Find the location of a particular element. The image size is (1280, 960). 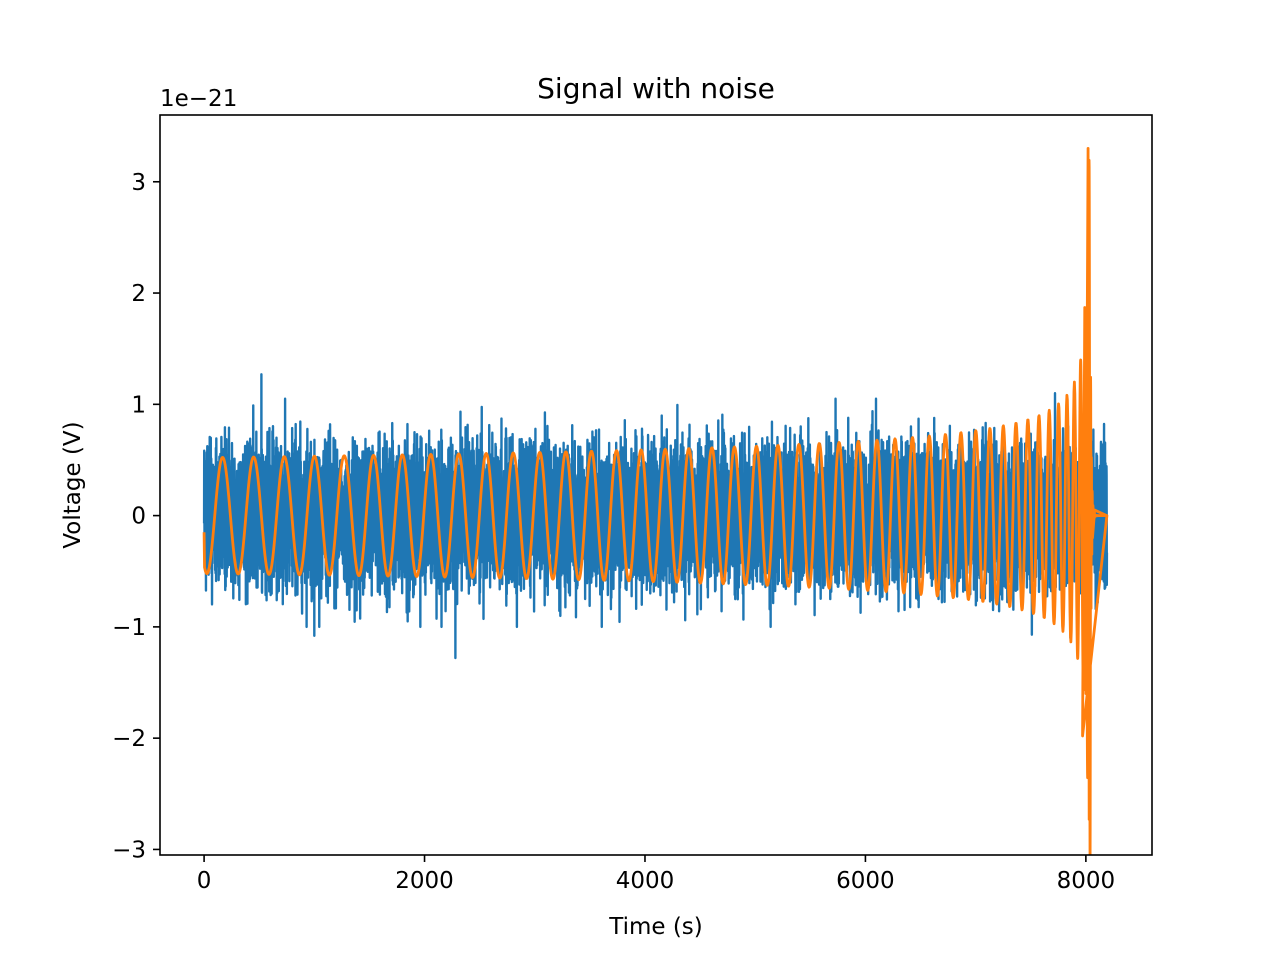

x-tick-label: 0 is located at coordinates (204, 881).